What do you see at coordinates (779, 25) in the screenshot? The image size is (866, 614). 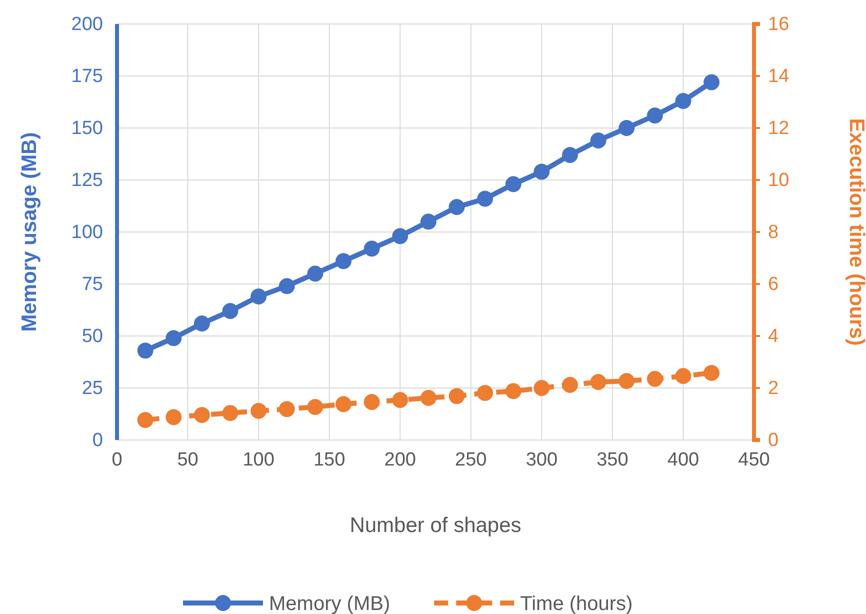 I see `y2-tick-label: 16` at bounding box center [779, 25].